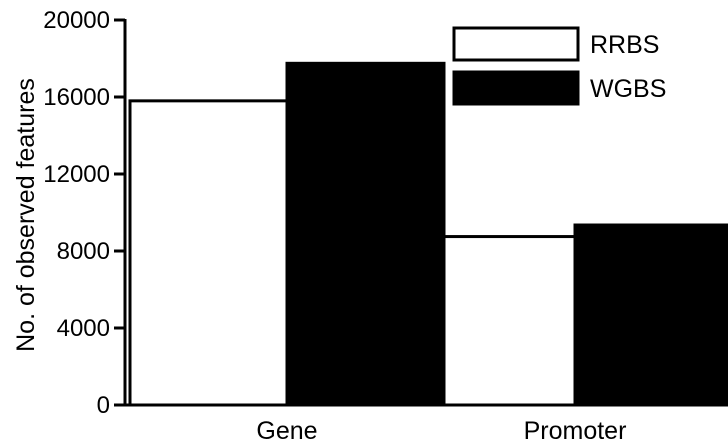 The width and height of the screenshot is (728, 448). I want to click on y-tick-label-8000: 8000, so click(83, 251).